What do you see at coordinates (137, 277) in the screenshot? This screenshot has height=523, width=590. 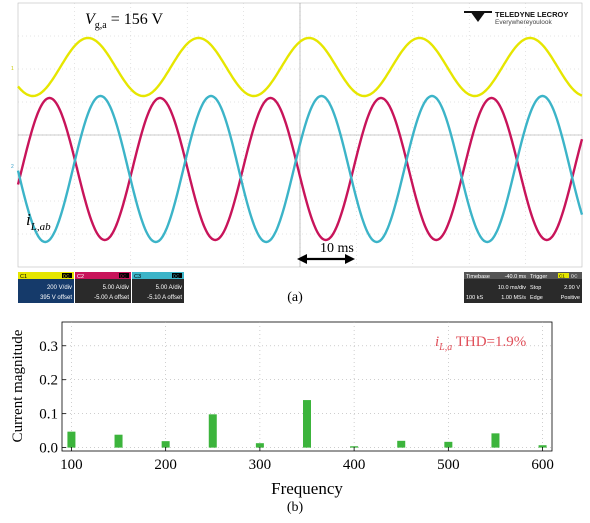 I see `channel-3-id: C3` at bounding box center [137, 277].